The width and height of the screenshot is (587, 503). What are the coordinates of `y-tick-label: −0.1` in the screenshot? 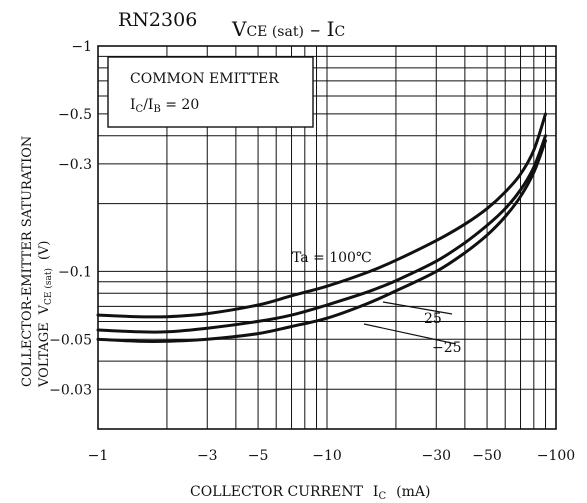 It's located at (75, 272).